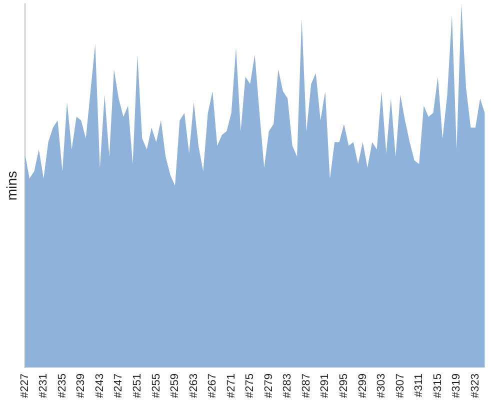 Image resolution: width=500 pixels, height=400 pixels. What do you see at coordinates (175, 386) in the screenshot?
I see `x-tick-label: #259` at bounding box center [175, 386].